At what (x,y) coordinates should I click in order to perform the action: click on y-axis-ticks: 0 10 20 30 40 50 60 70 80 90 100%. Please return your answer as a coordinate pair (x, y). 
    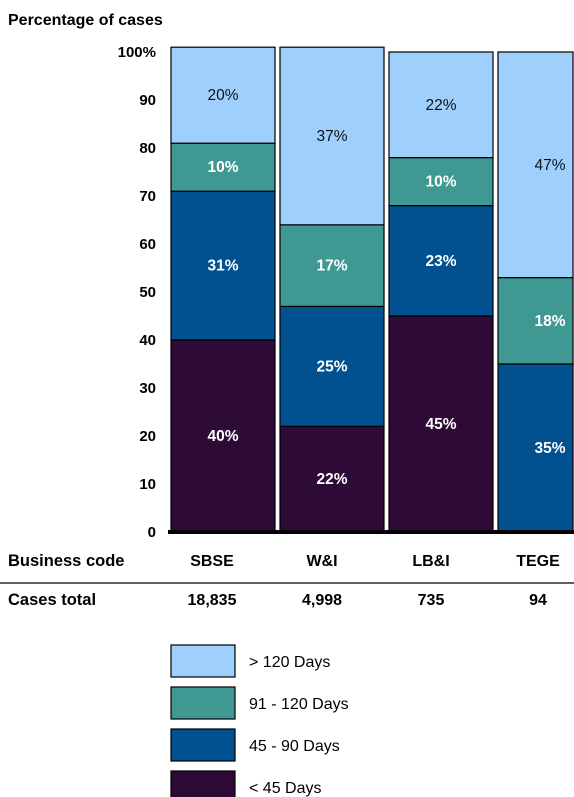
    Looking at the image, I should click on (137, 292).